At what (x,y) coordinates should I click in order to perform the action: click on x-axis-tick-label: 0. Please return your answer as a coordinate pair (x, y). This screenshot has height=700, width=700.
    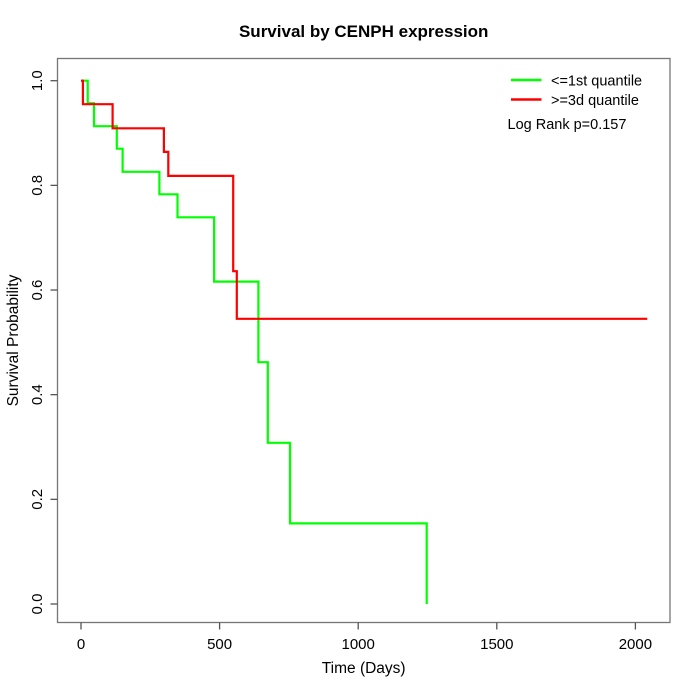
    Looking at the image, I should click on (81, 644).